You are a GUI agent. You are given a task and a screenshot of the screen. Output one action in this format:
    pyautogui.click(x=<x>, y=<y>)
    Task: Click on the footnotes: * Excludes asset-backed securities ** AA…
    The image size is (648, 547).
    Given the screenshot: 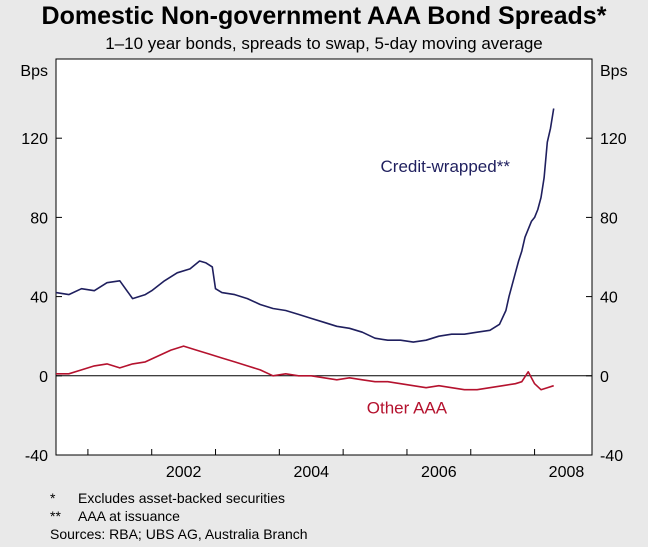 What is the action you would take?
    pyautogui.click(x=179, y=516)
    